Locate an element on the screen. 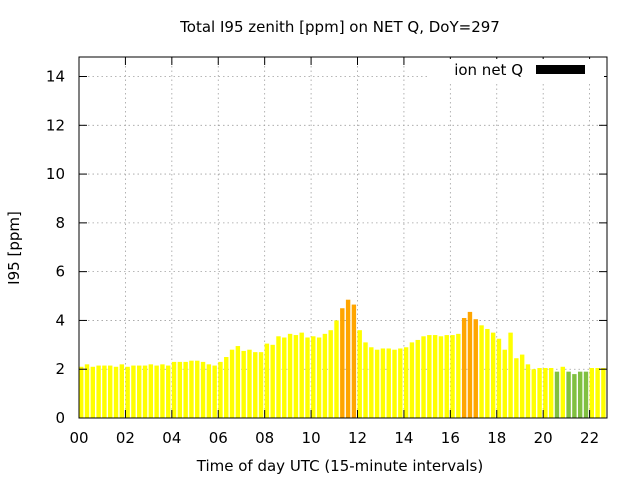  x-tick-label: 02 is located at coordinates (125, 438).